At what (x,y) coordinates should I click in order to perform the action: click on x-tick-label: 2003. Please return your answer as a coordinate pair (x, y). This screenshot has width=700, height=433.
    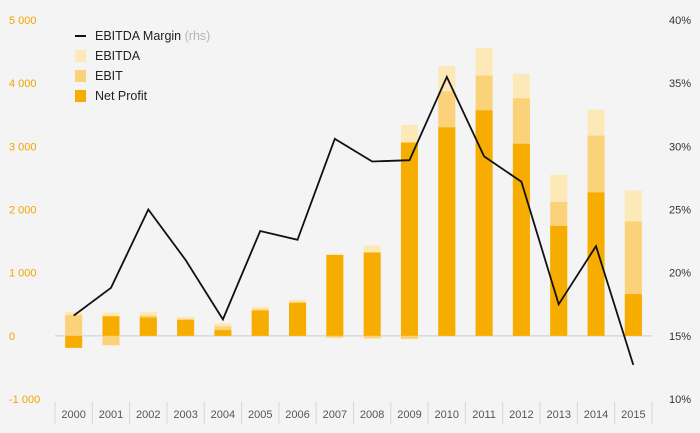
    Looking at the image, I should click on (185, 415).